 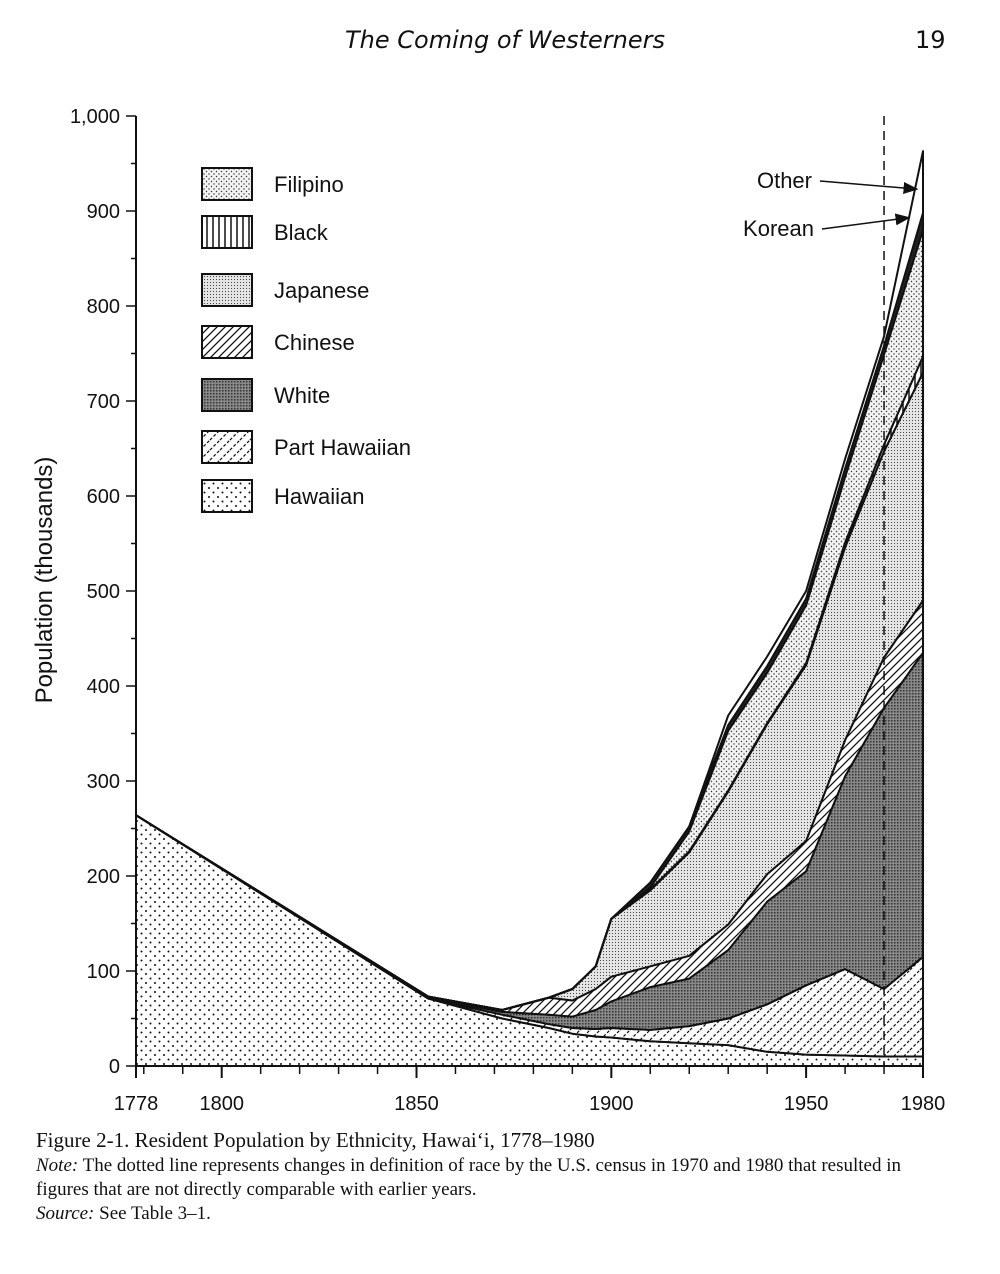 I want to click on legend-item-black: Black, so click(x=265, y=232).